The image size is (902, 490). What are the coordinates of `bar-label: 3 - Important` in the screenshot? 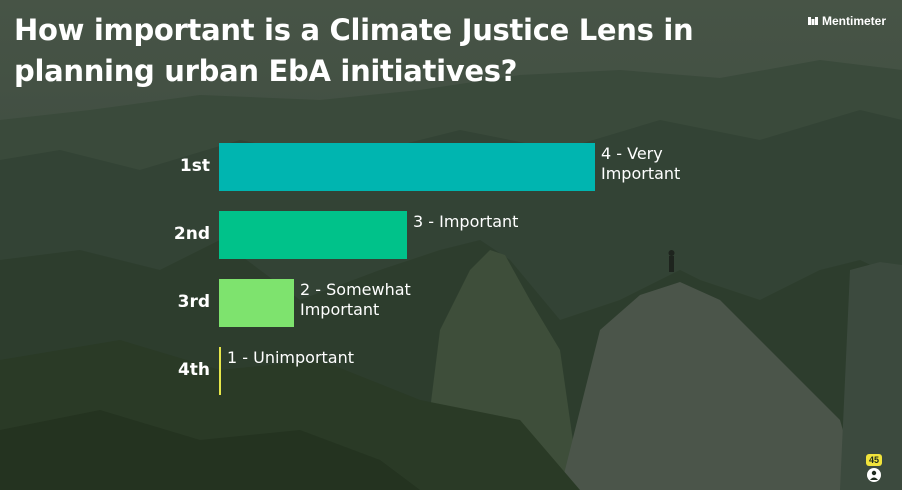 It's located at (466, 221).